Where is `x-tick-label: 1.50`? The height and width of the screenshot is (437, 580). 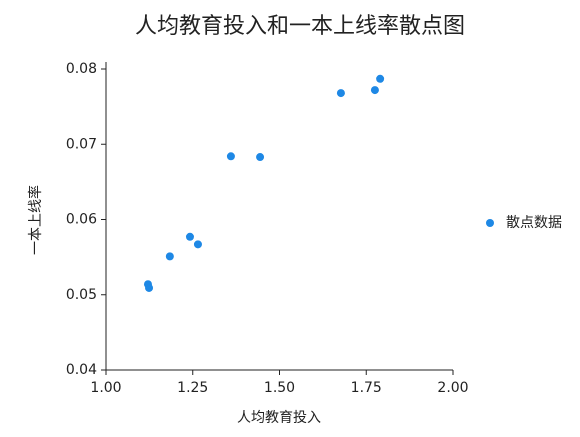 x-tick-label: 1.50 is located at coordinates (279, 388).